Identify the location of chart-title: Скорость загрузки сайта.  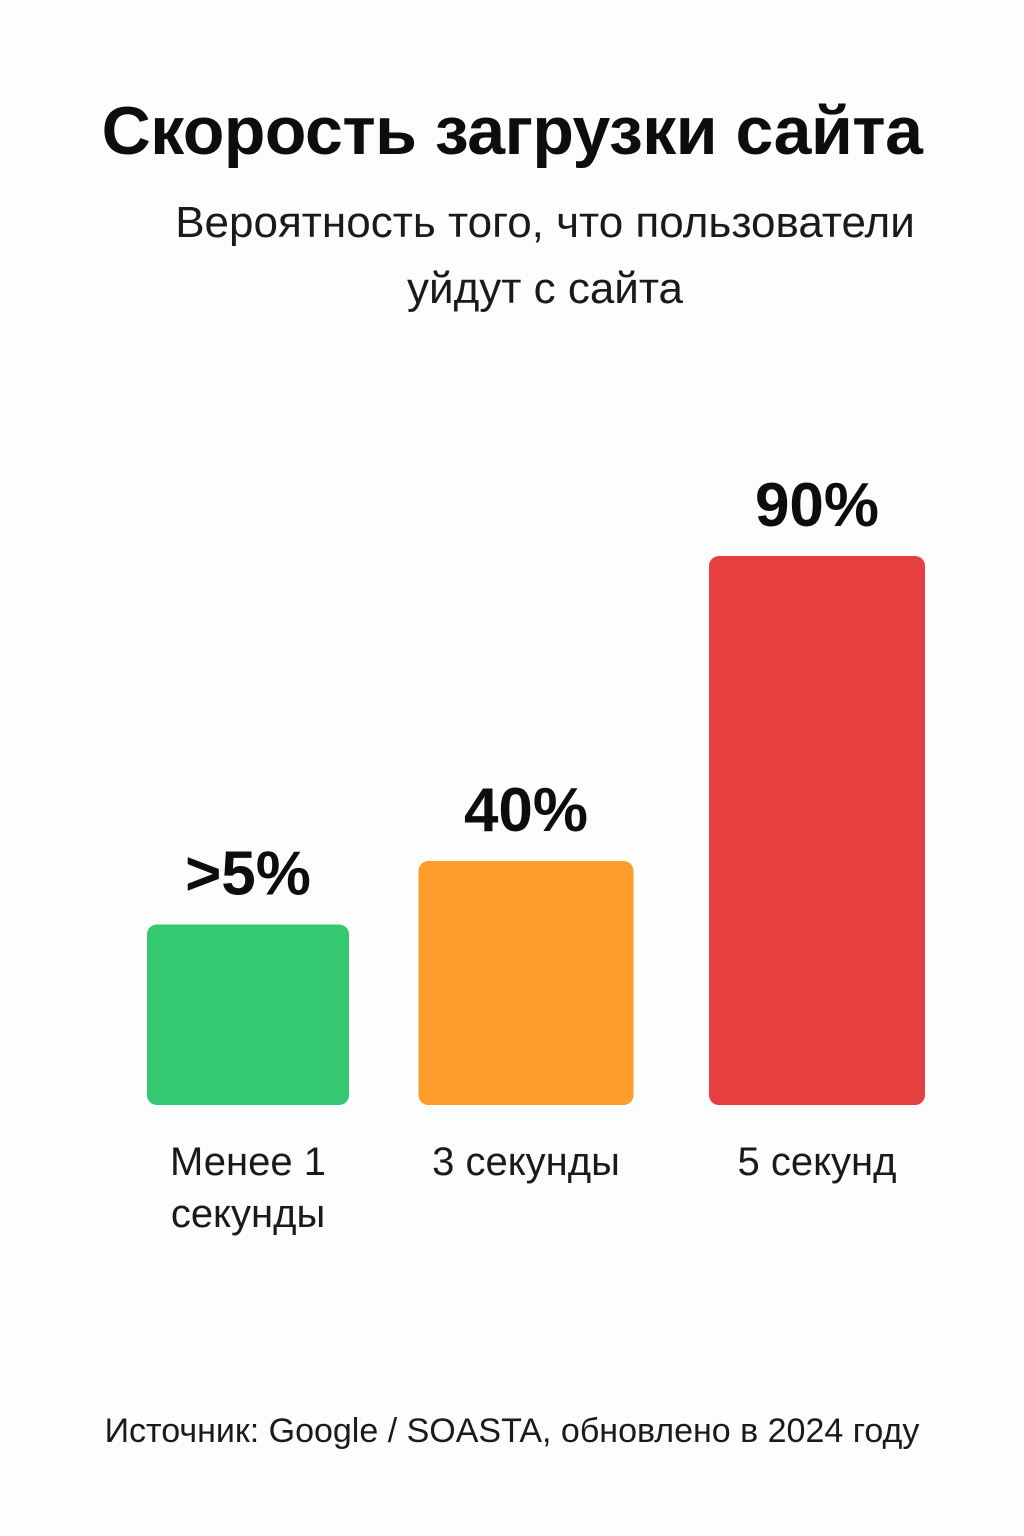
(512, 131).